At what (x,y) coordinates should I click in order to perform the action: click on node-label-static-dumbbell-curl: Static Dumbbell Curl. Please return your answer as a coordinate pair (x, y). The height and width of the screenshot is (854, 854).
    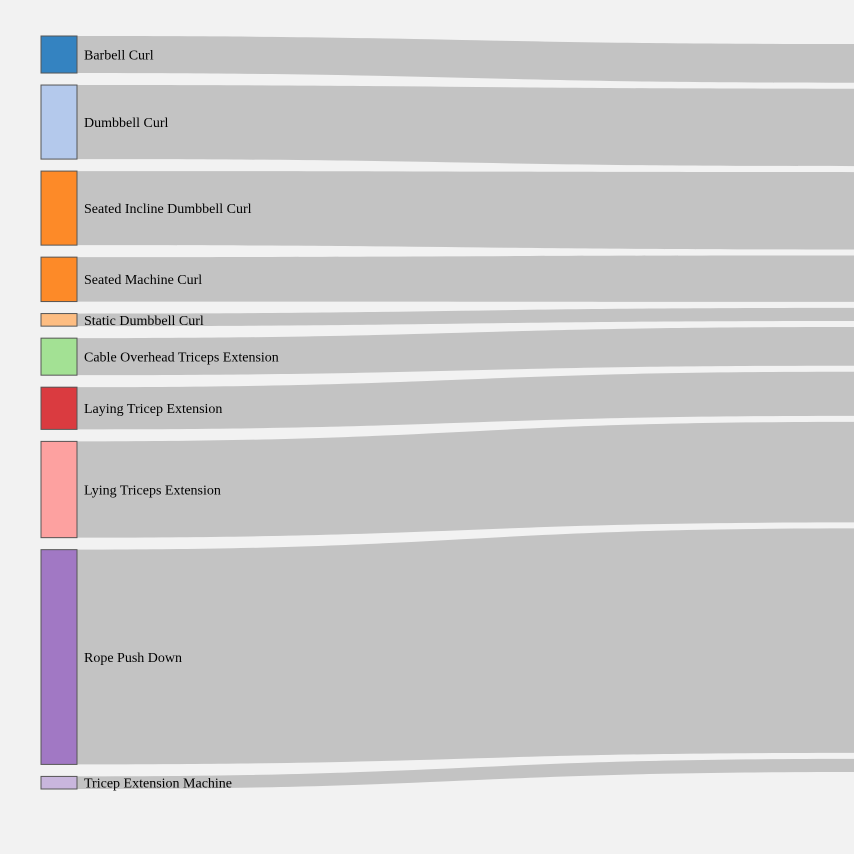
    Looking at the image, I should click on (144, 321).